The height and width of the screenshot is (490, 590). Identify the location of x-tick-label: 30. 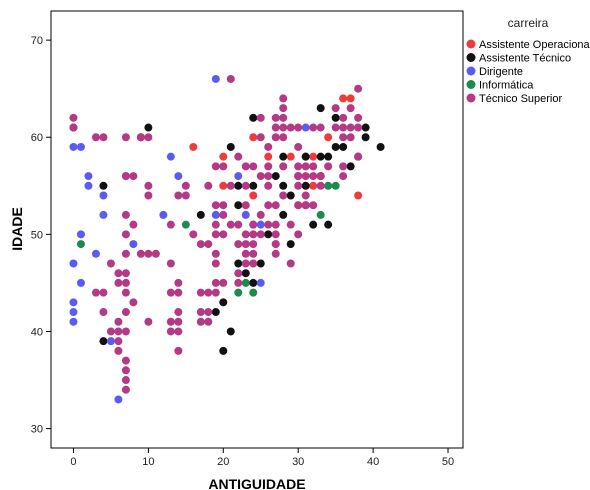
(298, 462).